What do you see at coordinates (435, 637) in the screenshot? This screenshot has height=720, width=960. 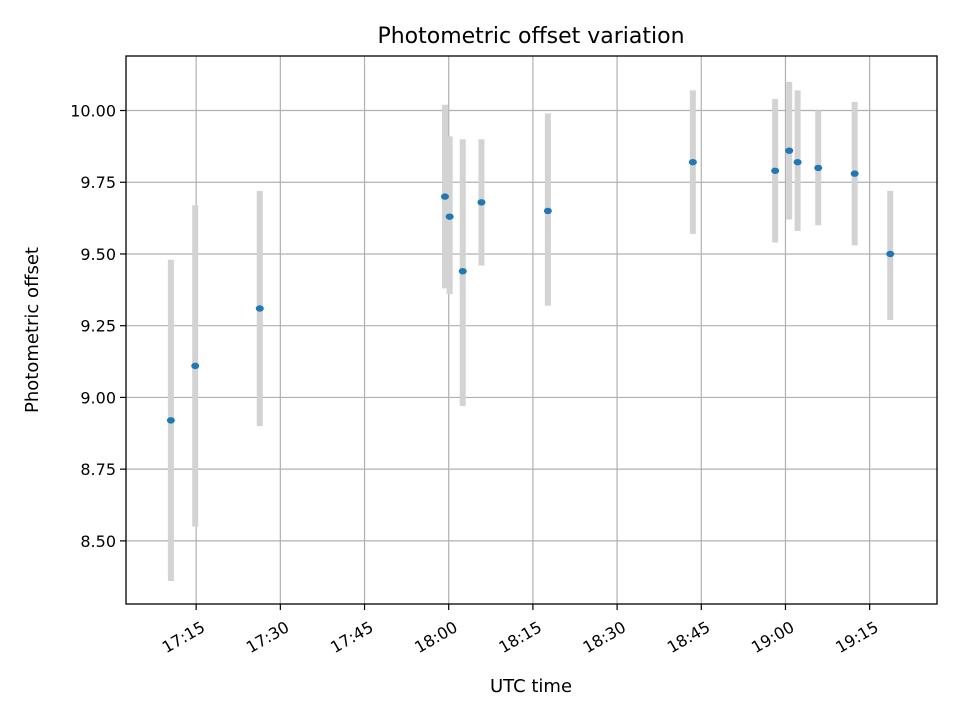 I see `x-tick-label: 18:00` at bounding box center [435, 637].